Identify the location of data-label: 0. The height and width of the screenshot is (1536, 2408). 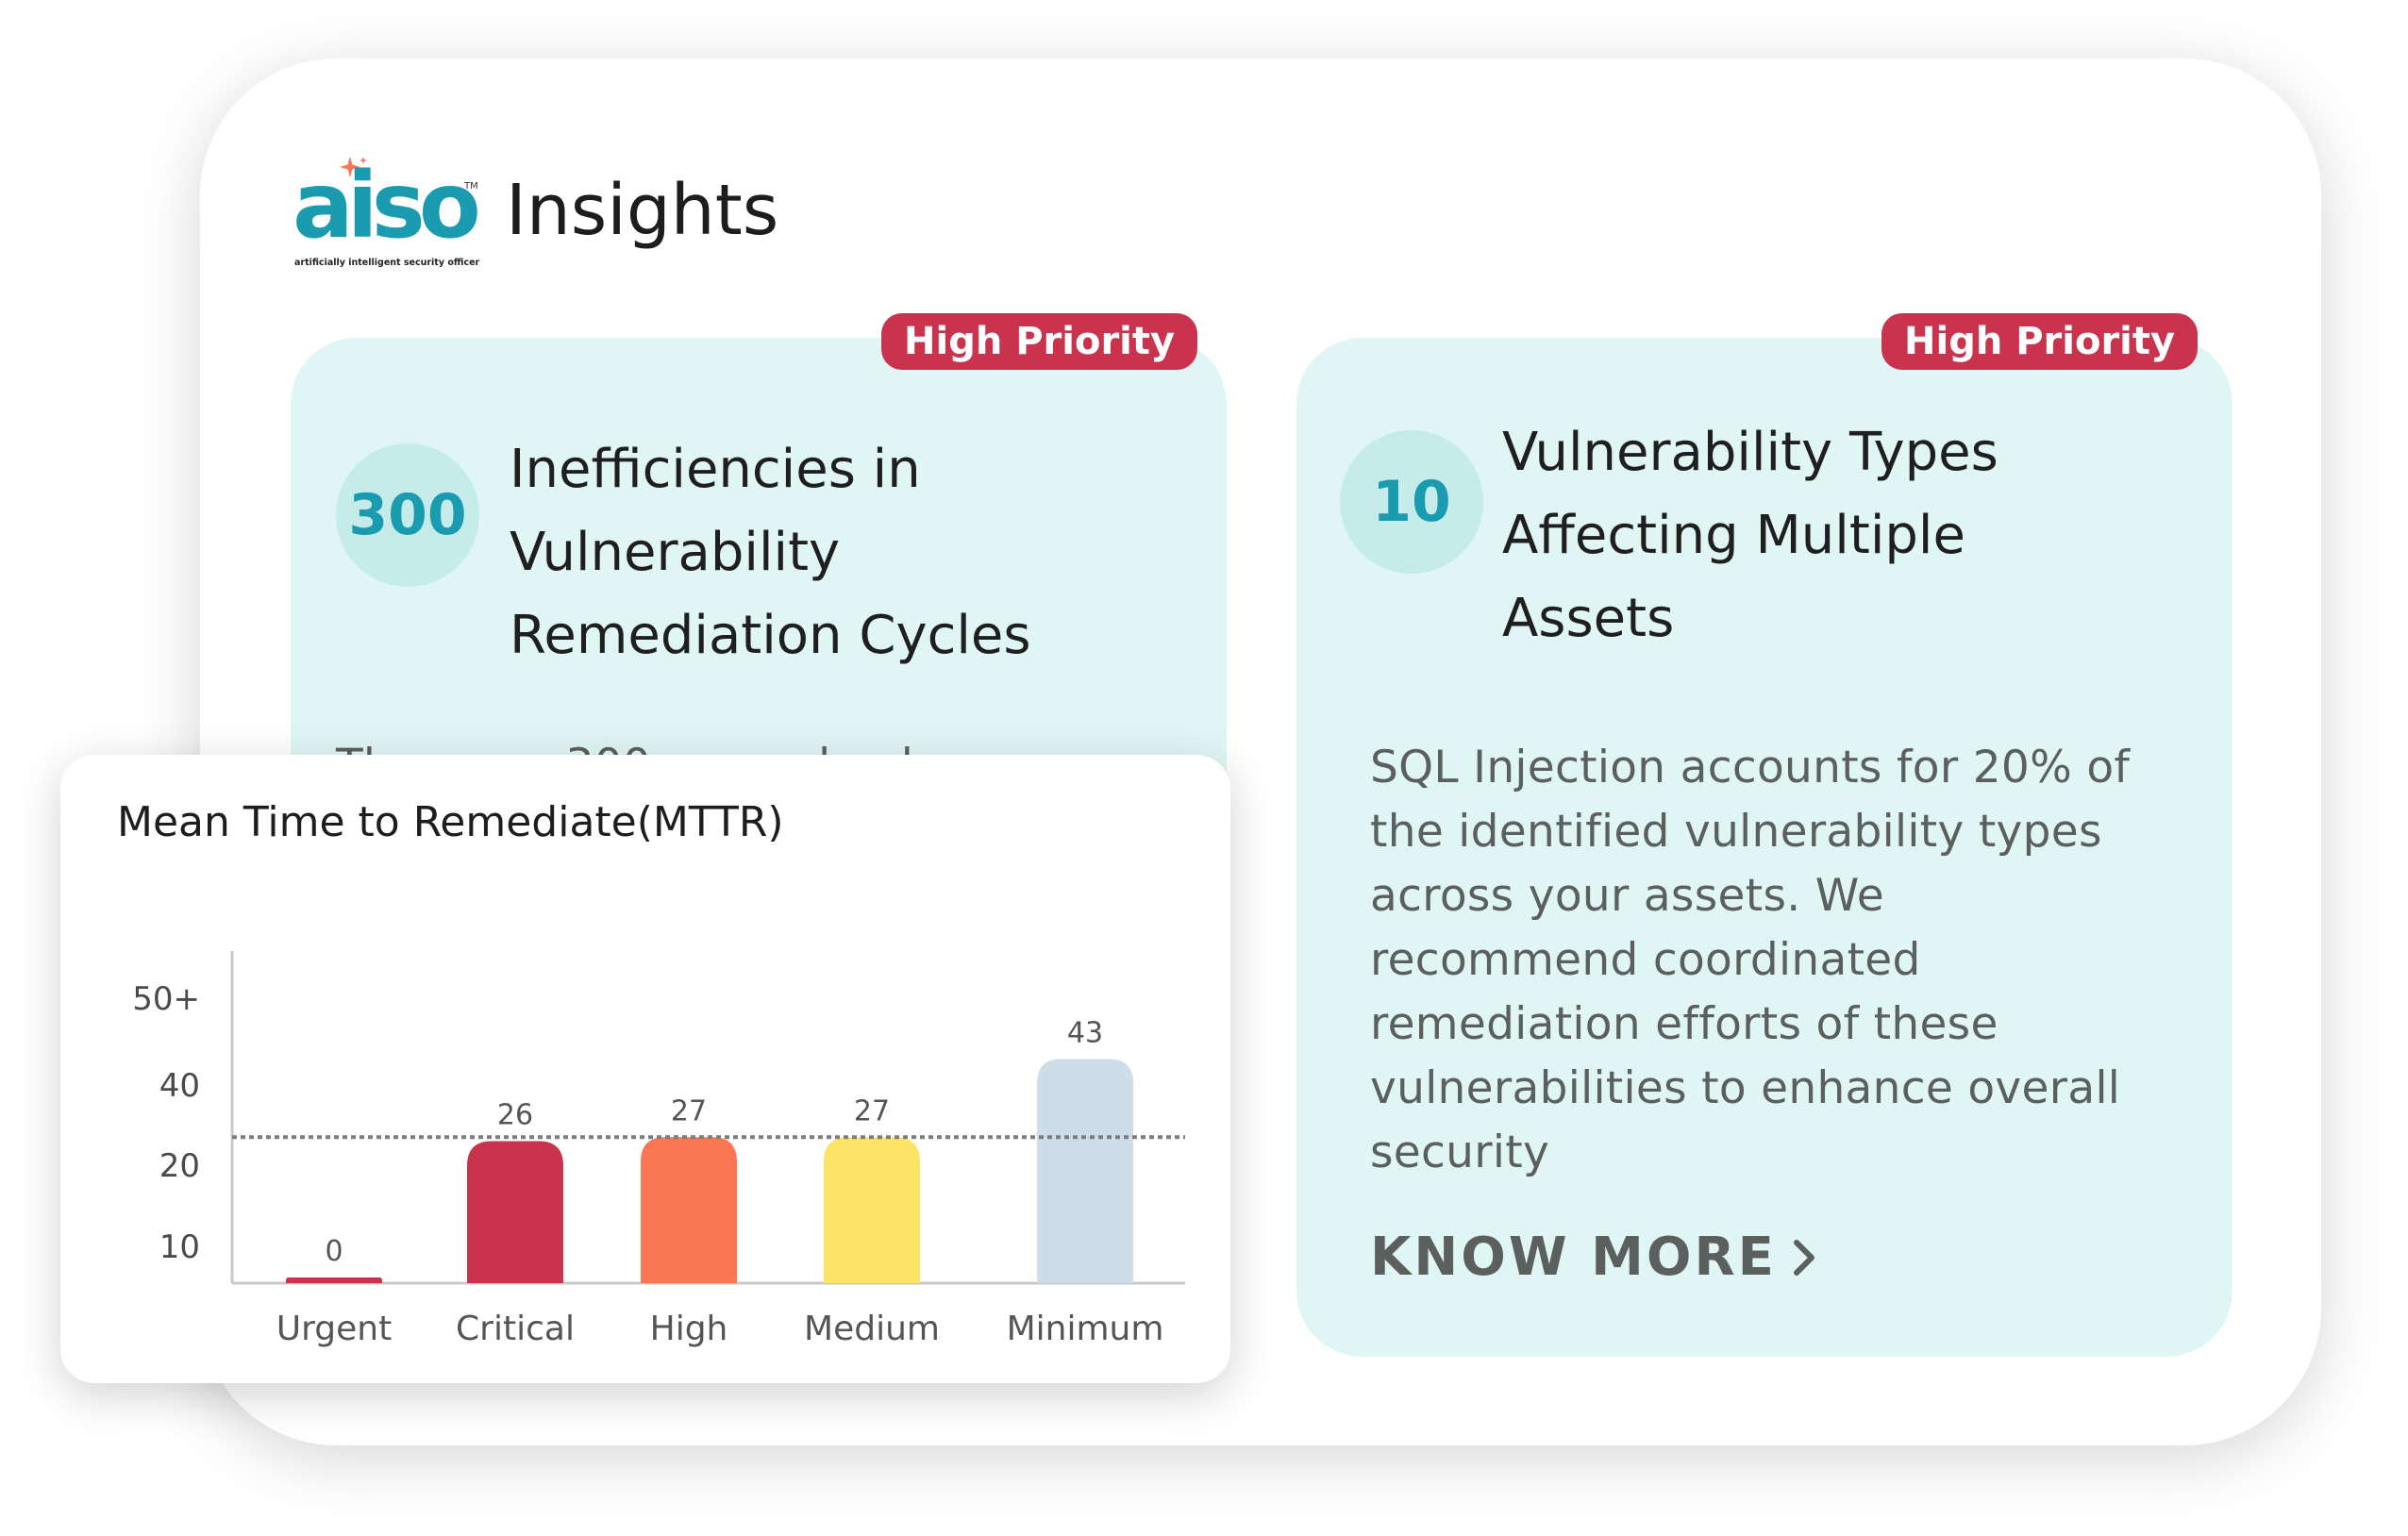
(334, 1251).